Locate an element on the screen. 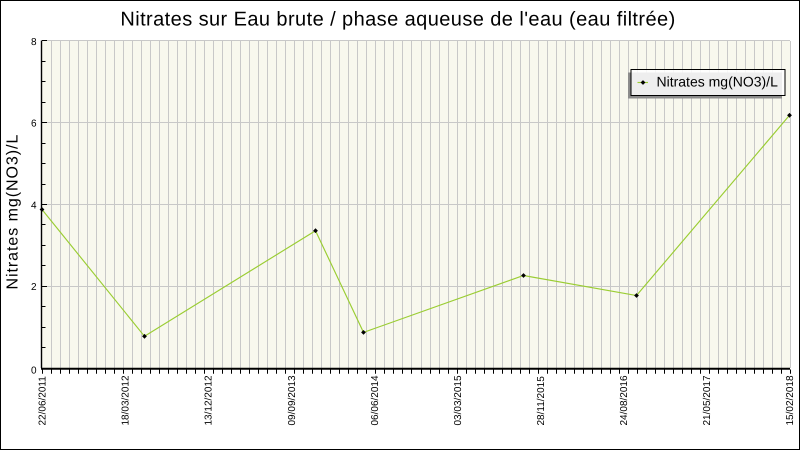 The height and width of the screenshot is (450, 800). svg-text: 15/02/2018 is located at coordinates (790, 400).